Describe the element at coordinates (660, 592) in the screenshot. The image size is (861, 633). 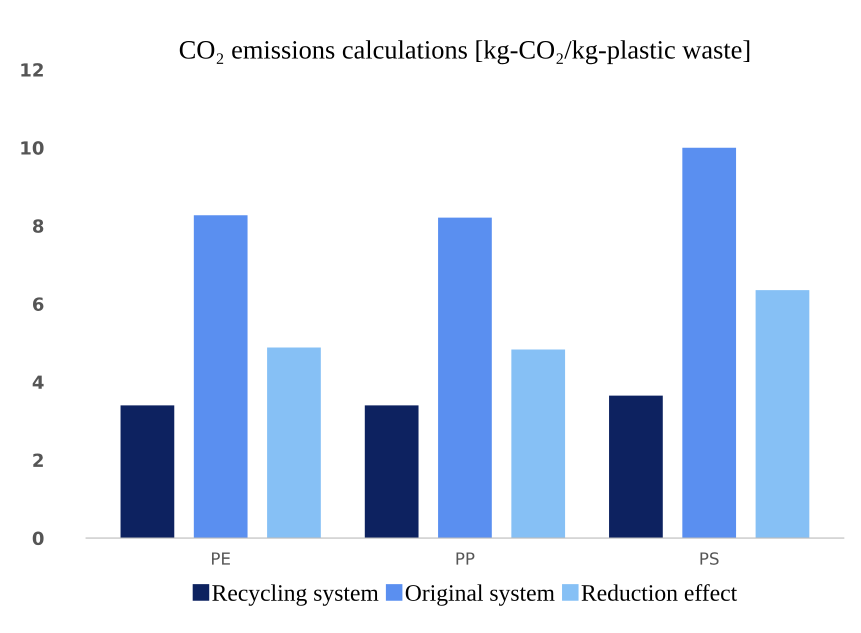
I see `legend-label: Reduction effect` at that location.